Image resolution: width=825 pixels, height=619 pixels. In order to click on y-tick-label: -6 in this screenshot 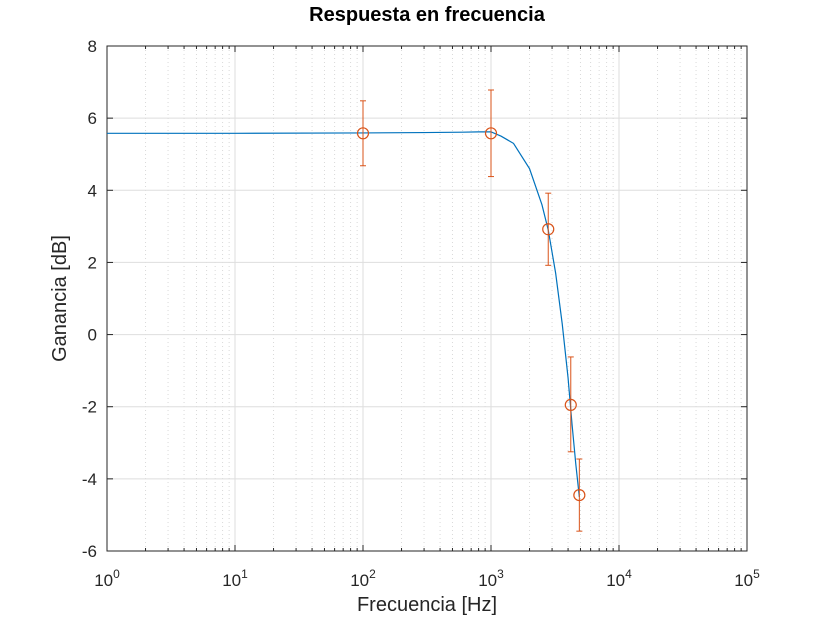, I will do `click(89, 551)`.